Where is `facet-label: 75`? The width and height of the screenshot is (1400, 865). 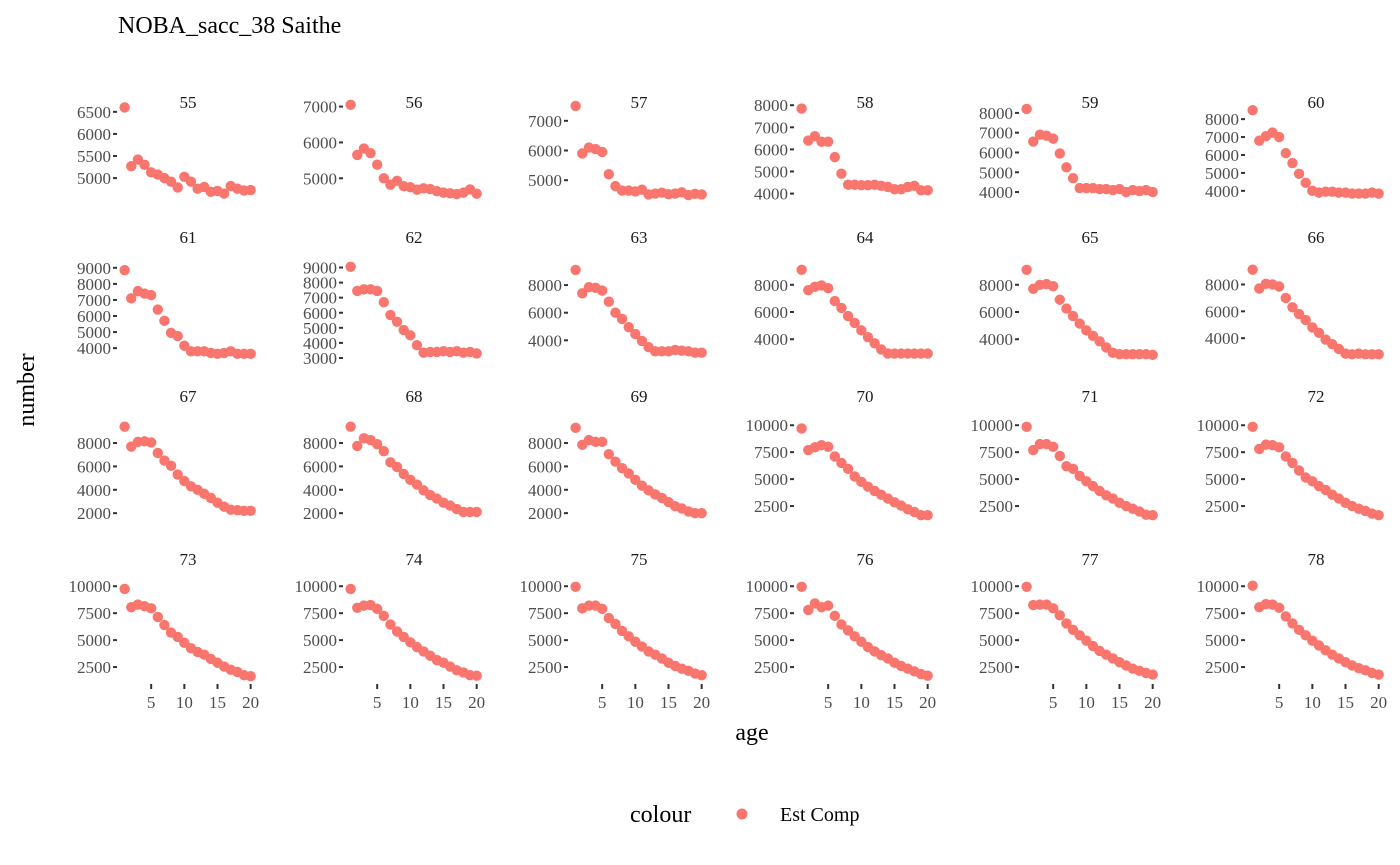 facet-label: 75 is located at coordinates (639, 559).